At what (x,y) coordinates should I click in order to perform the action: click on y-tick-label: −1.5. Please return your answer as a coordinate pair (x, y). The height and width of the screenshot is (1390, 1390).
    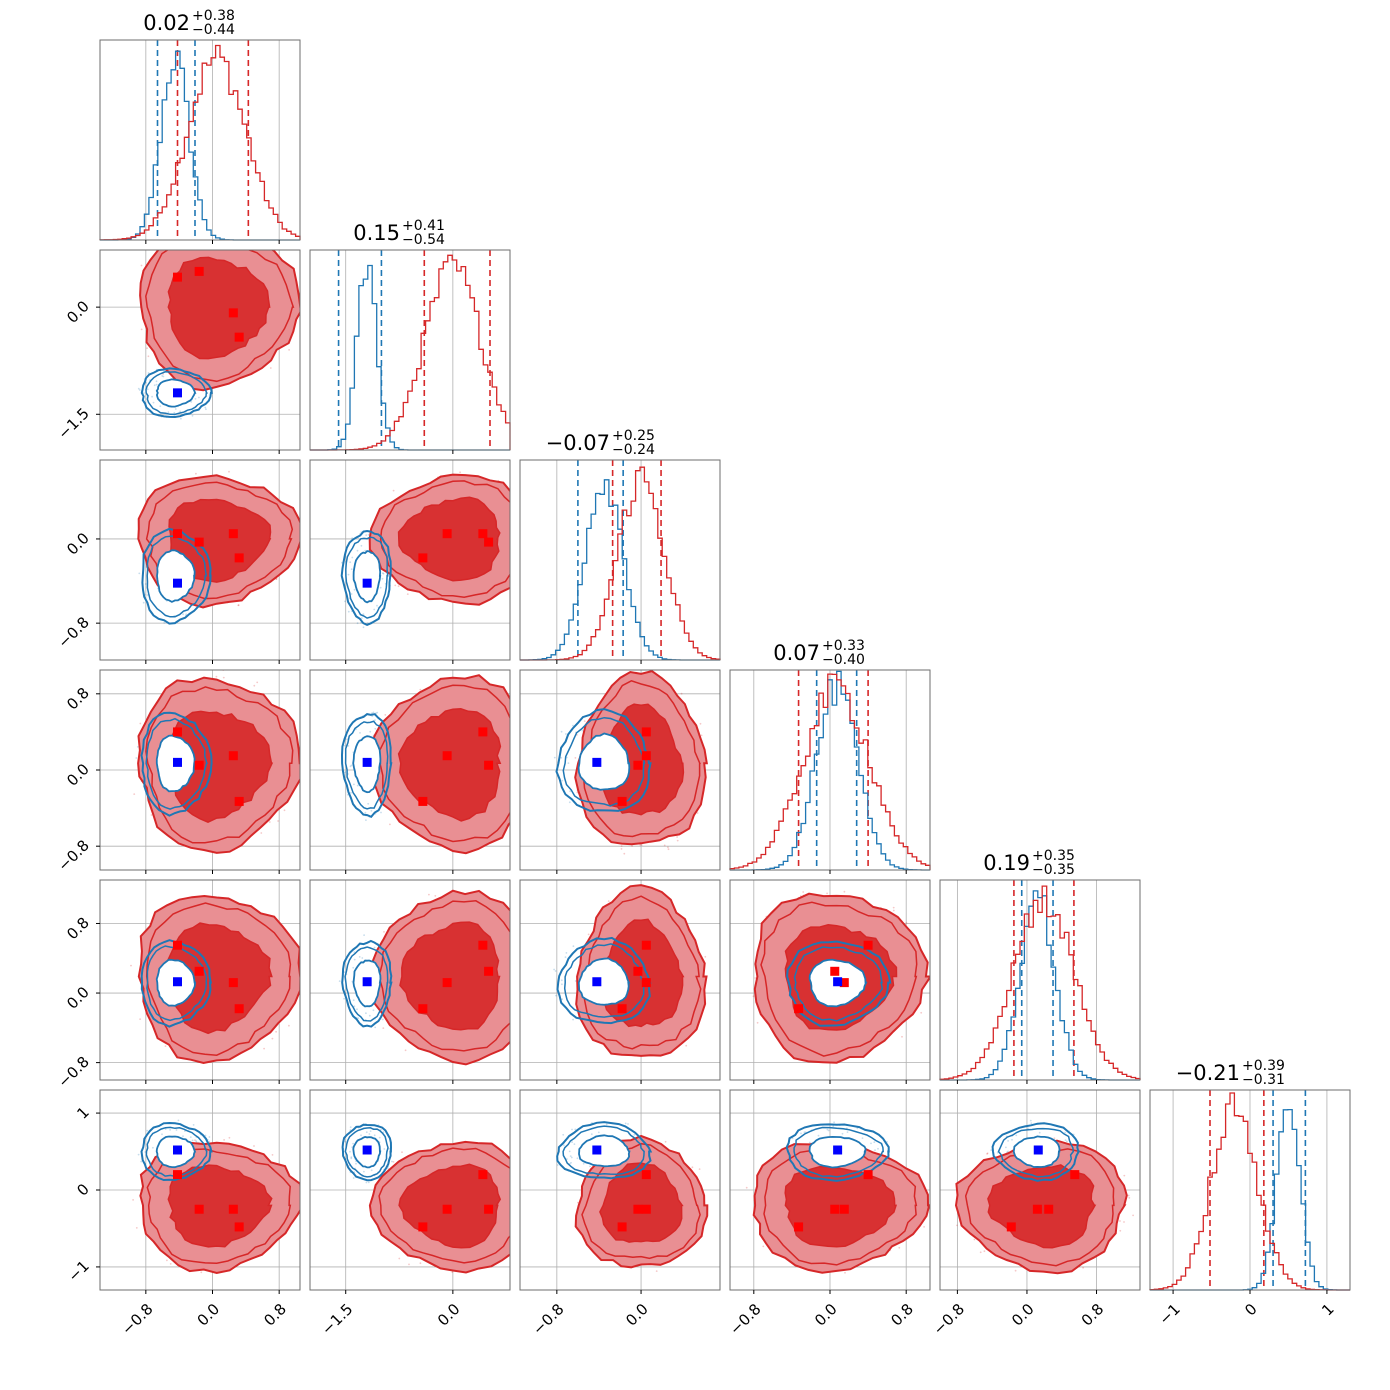
    Looking at the image, I should click on (73, 423).